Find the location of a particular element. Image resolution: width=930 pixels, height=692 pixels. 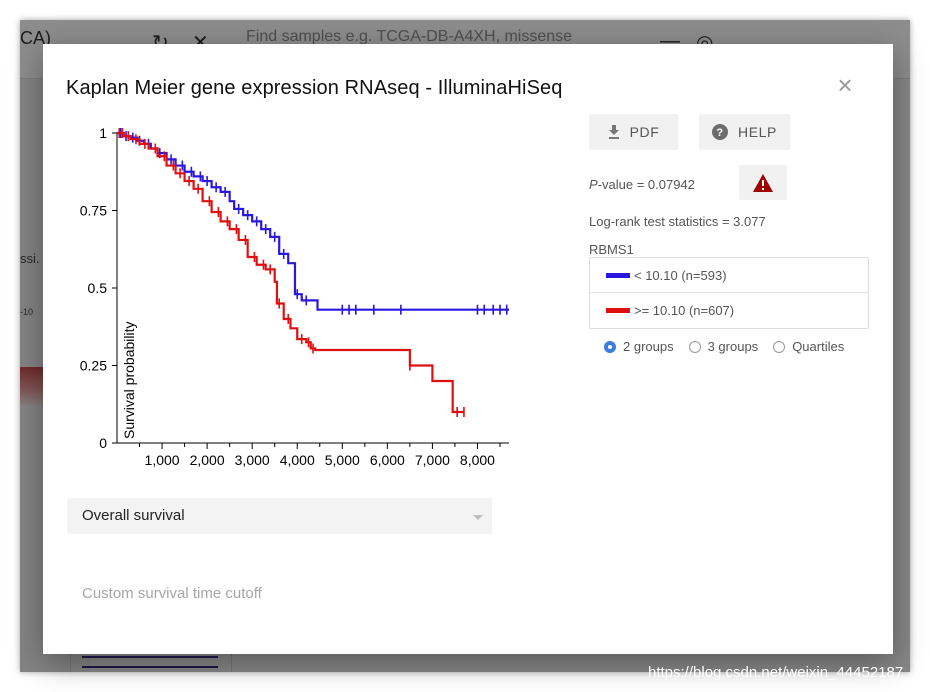

warning-button is located at coordinates (763, 182).